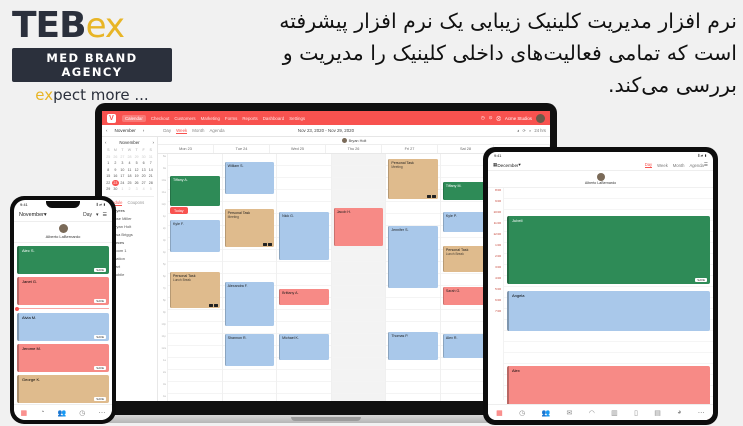  I want to click on phone-month-label: November, so click(31, 215).